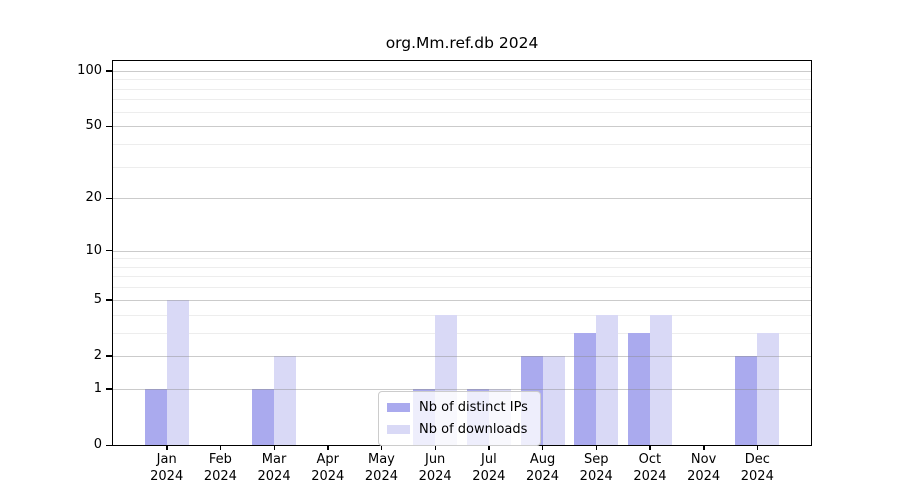 The height and width of the screenshot is (500, 900). Describe the element at coordinates (650, 468) in the screenshot. I see `x-tick-label: Oct 2024` at that location.